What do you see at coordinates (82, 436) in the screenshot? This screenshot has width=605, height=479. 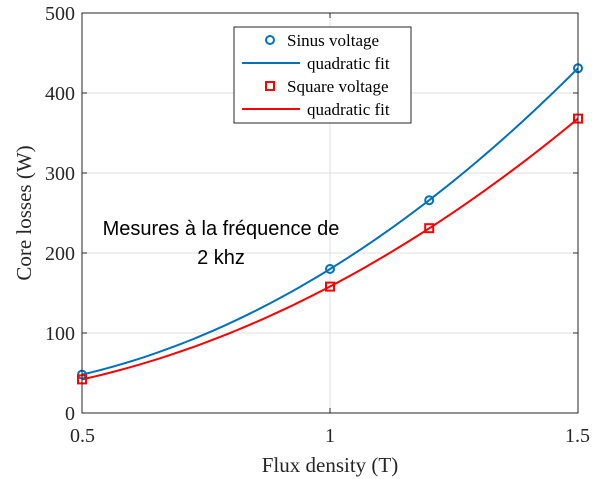 I see `x-tick-label: 0.5` at bounding box center [82, 436].